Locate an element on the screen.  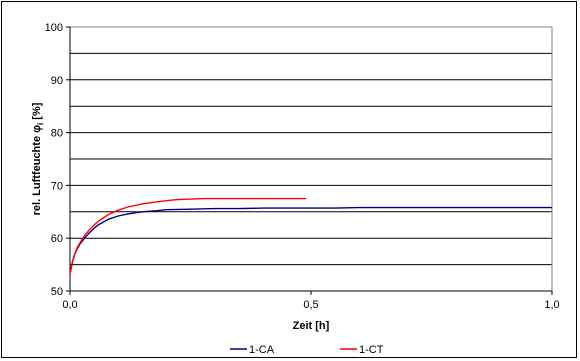
x-tick-label-2: 1,0 is located at coordinates (551, 305).